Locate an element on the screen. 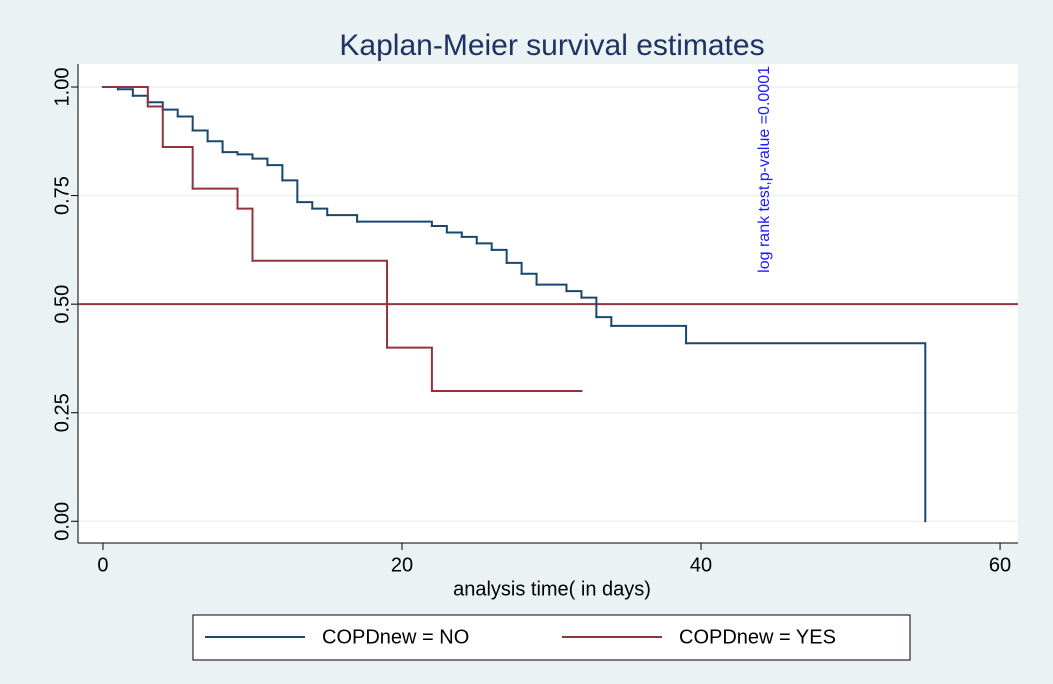 The height and width of the screenshot is (684, 1053). x-tick-label: 0 is located at coordinates (102, 565).